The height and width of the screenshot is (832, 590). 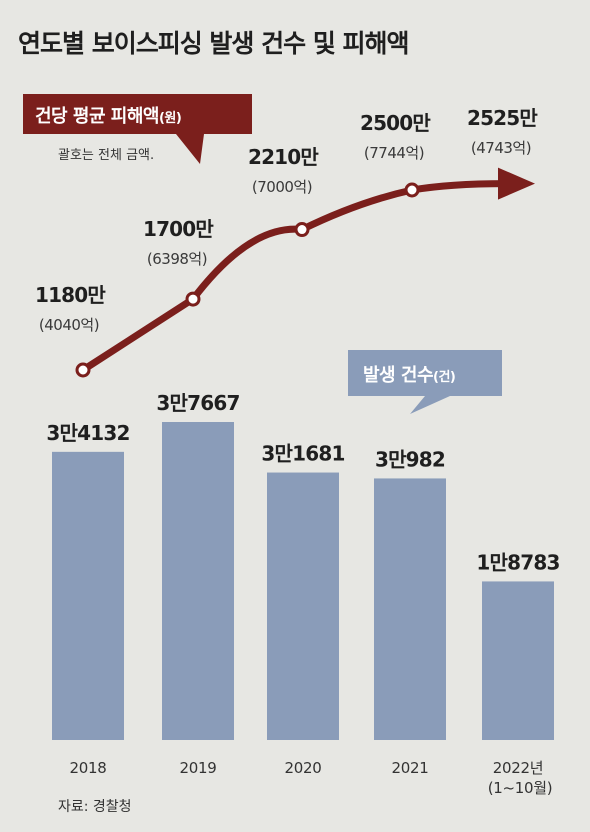 I want to click on line-total-label: (7744억), so click(x=394, y=153).